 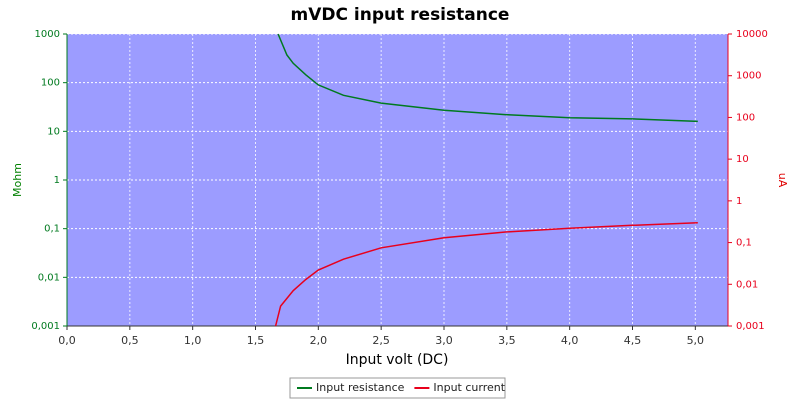 What do you see at coordinates (444, 340) in the screenshot?
I see `x-tick-label: 3,0` at bounding box center [444, 340].